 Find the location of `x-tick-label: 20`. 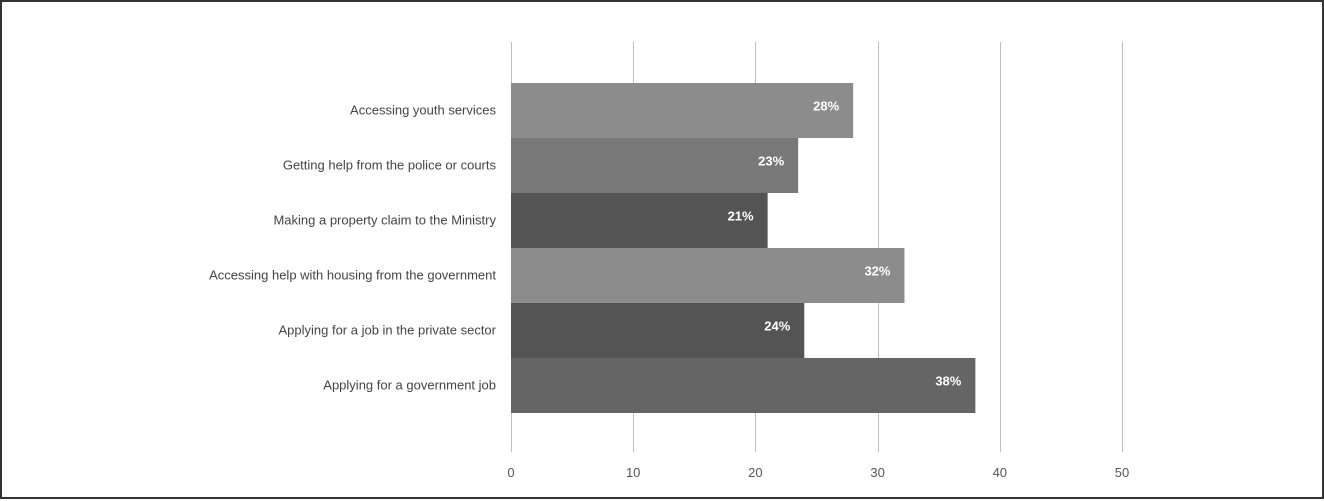

x-tick-label: 20 is located at coordinates (755, 472).